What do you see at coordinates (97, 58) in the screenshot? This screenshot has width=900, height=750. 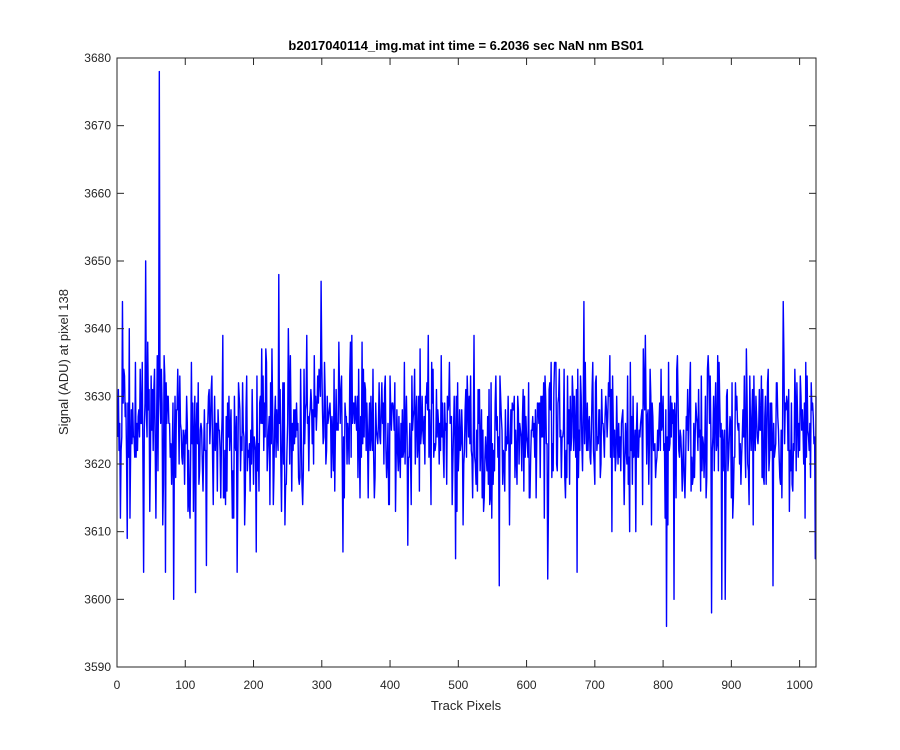 I see `y-tick-label: 3680` at bounding box center [97, 58].